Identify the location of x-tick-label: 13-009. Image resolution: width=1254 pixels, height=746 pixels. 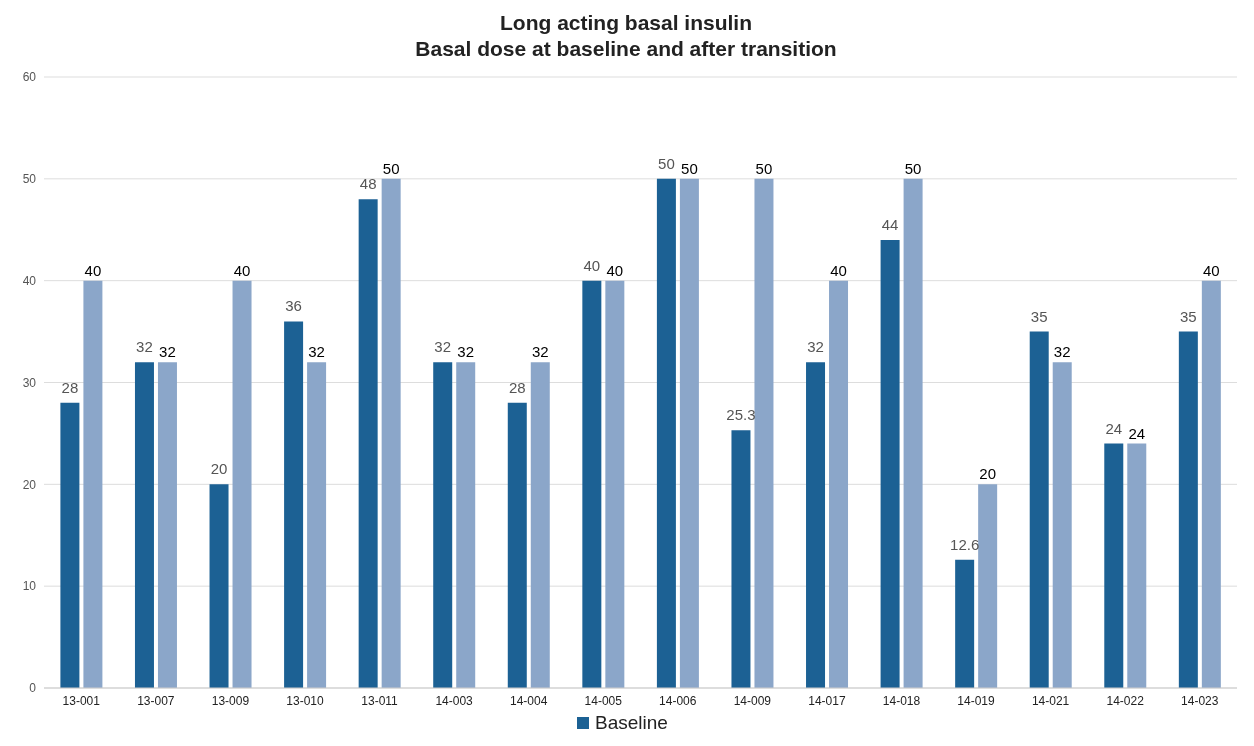
(230, 700).